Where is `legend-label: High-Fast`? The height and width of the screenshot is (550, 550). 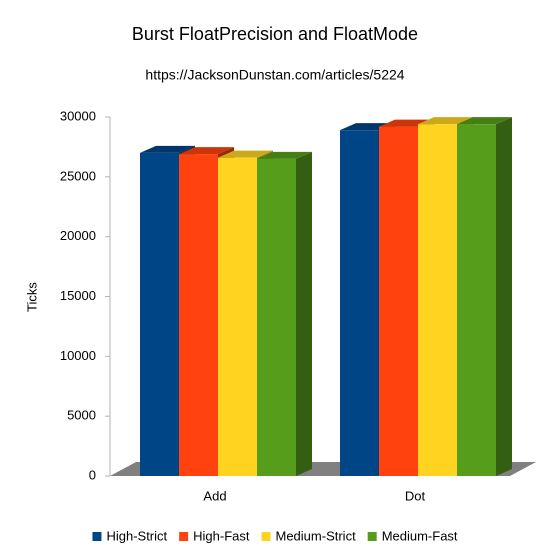 legend-label: High-Fast is located at coordinates (221, 535).